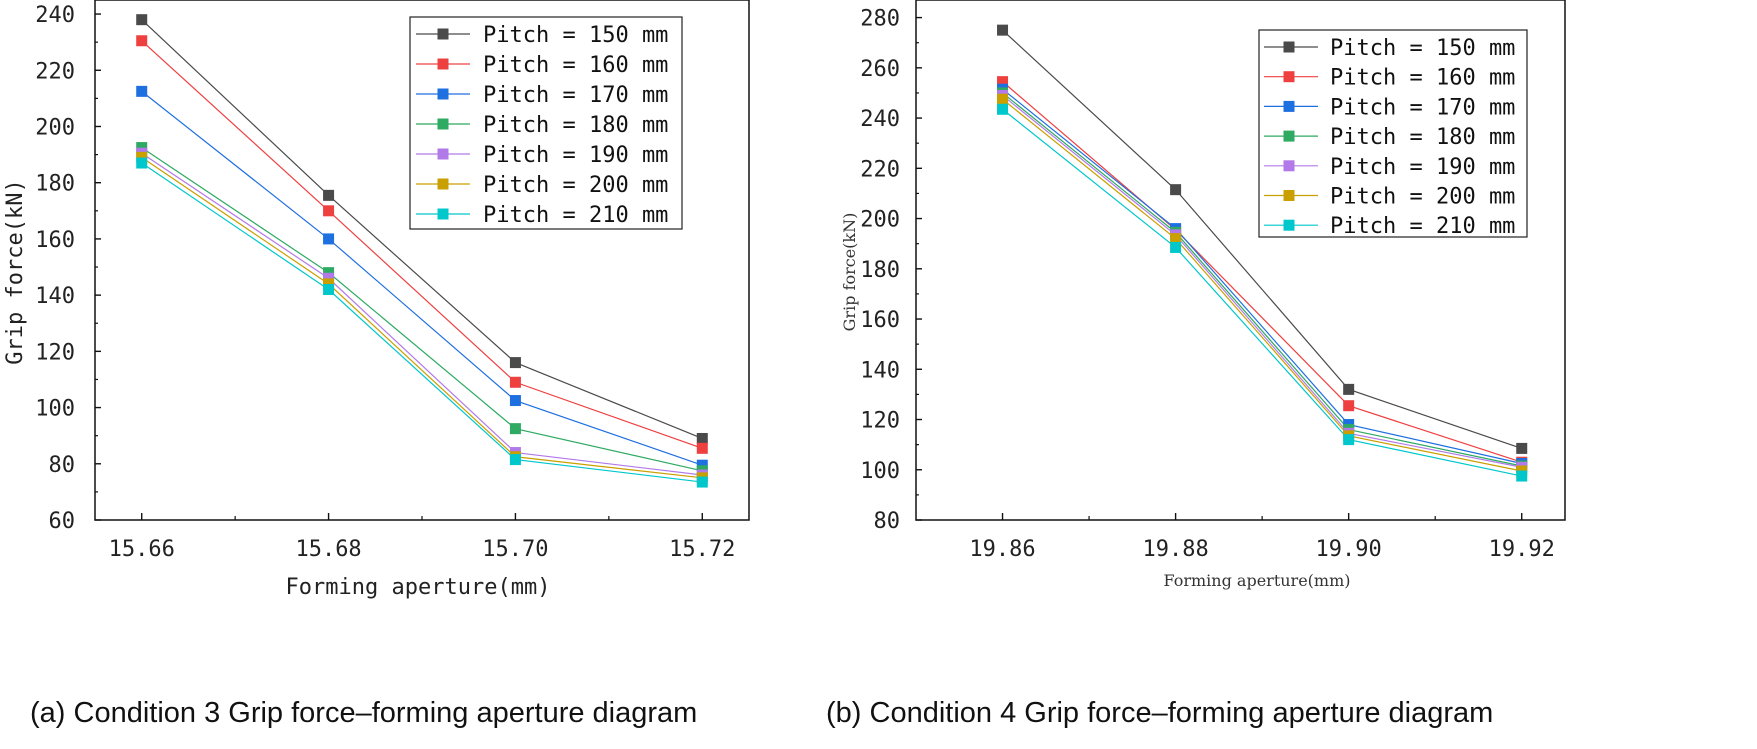  I want to click on chart-b-y-tick-label: 240, so click(880, 119).